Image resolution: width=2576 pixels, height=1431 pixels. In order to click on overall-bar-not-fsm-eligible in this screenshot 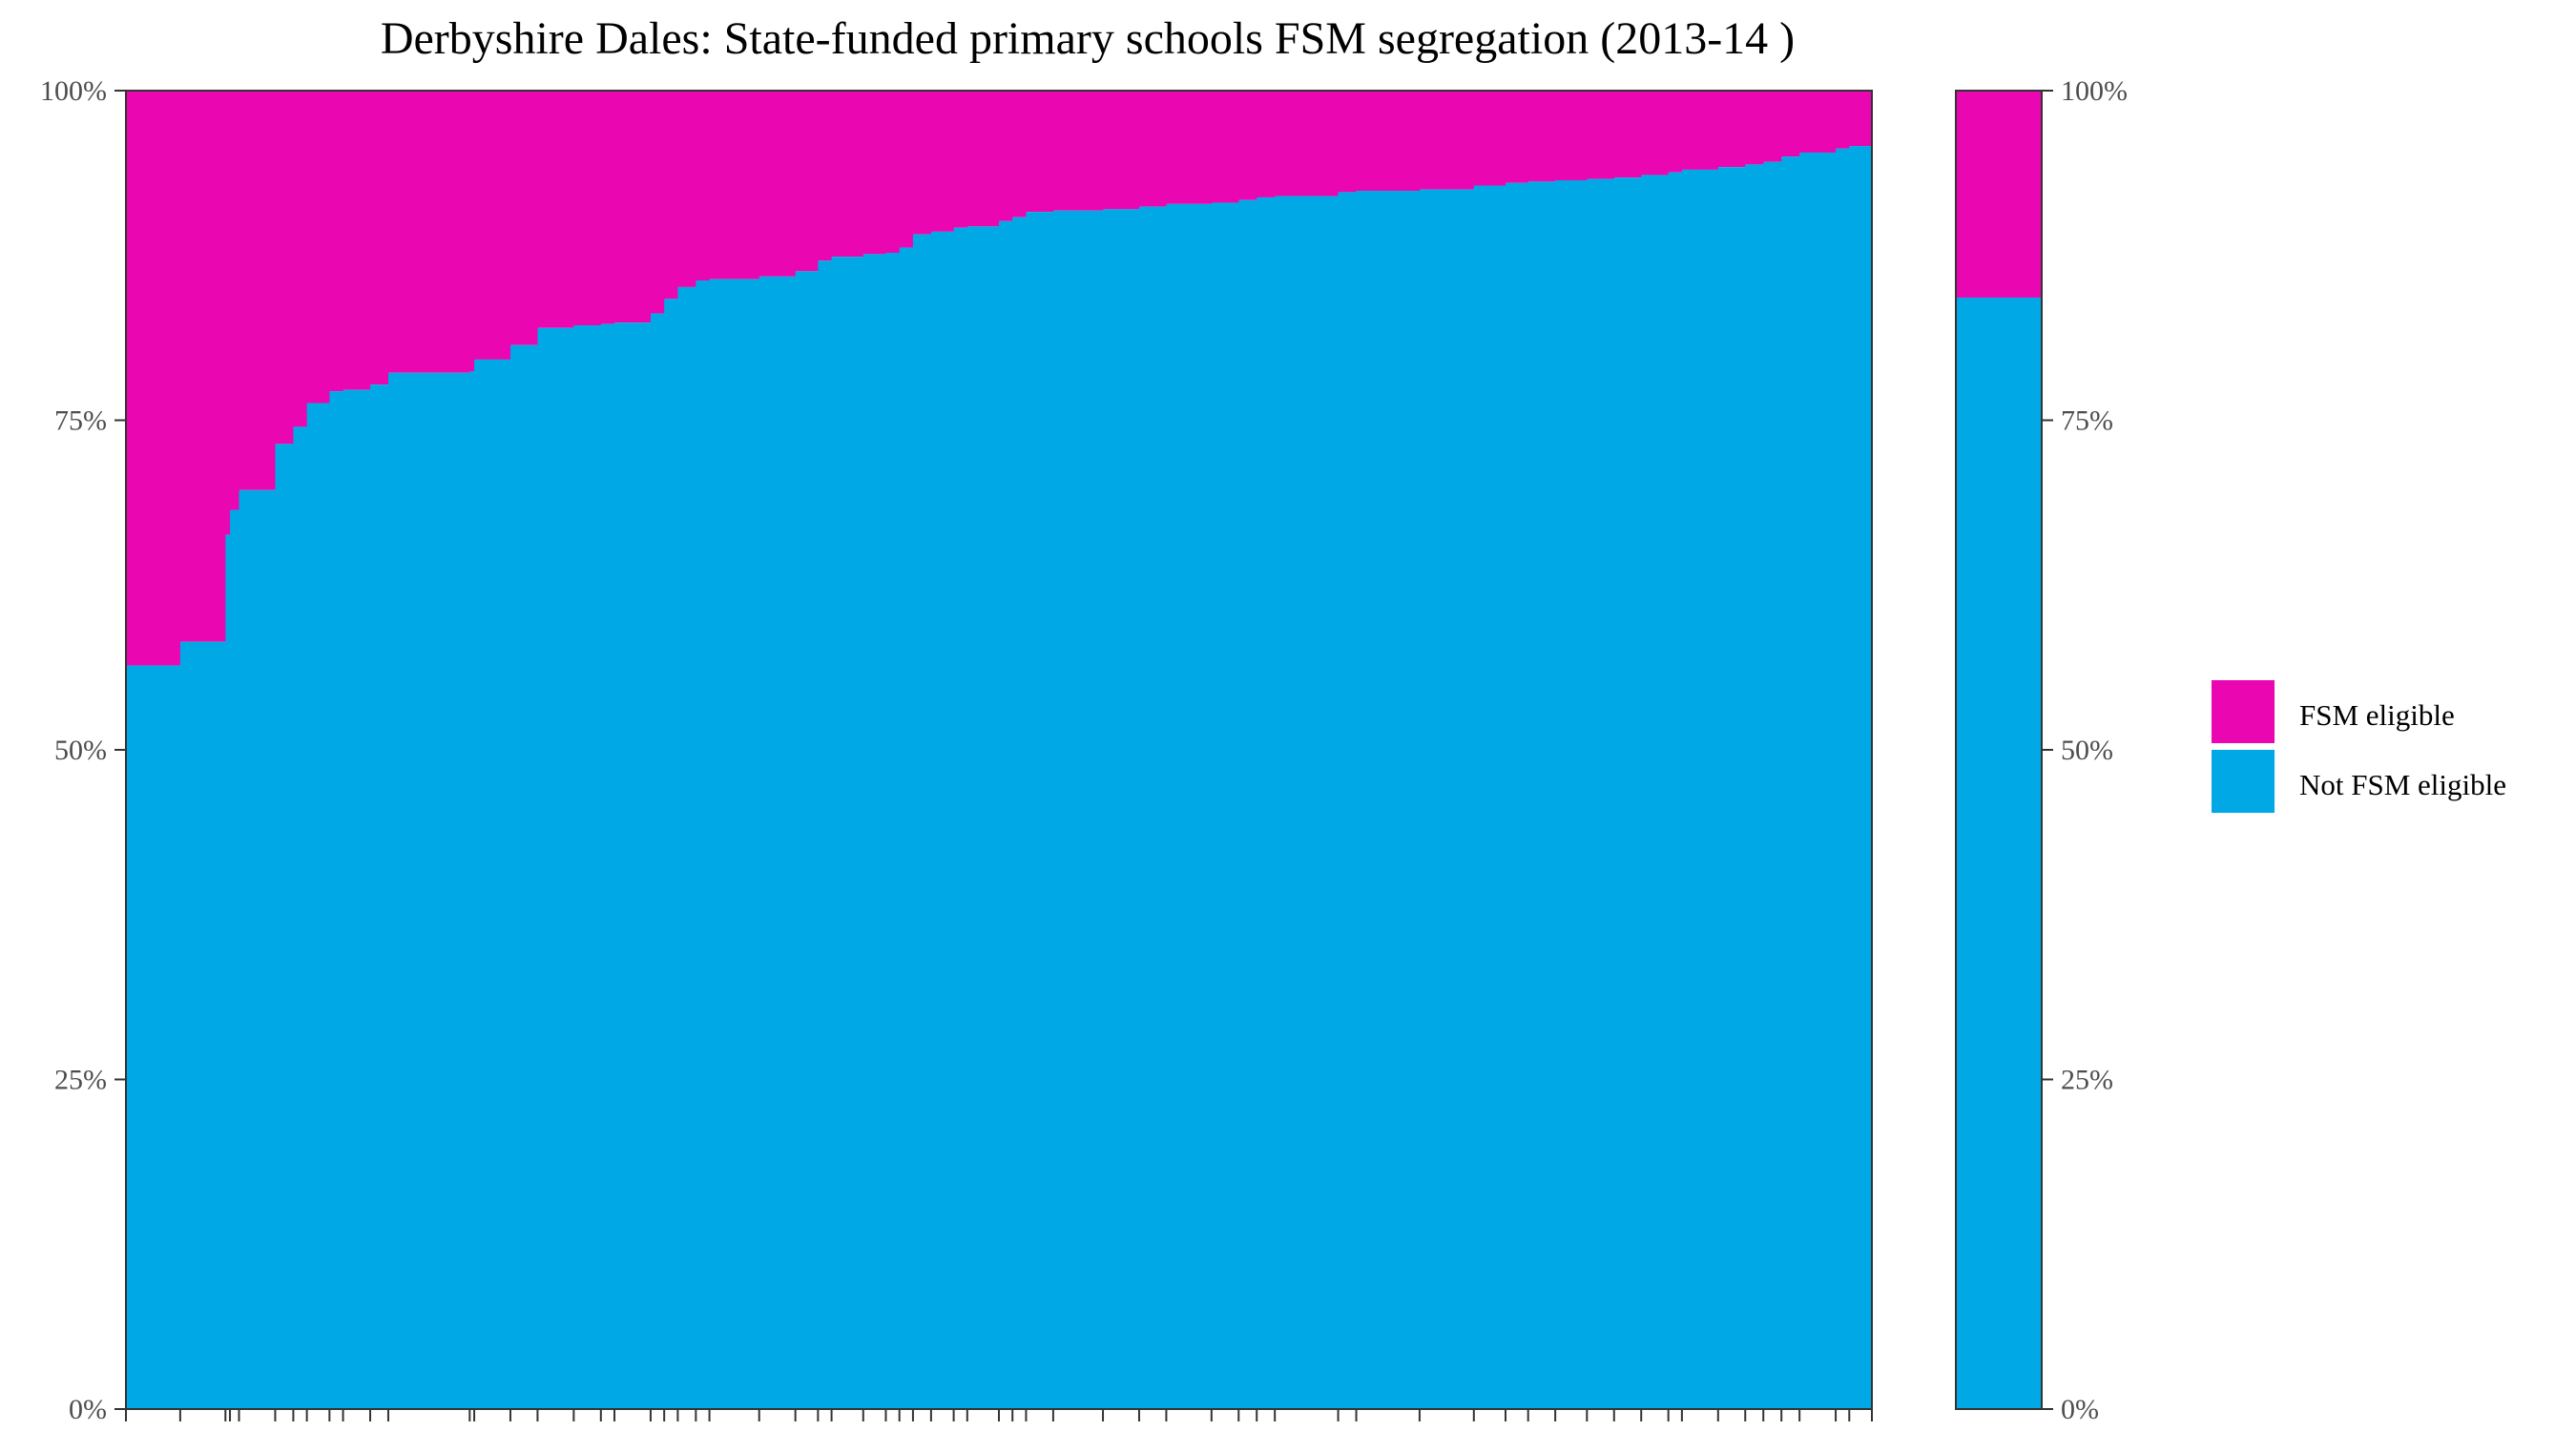, I will do `click(1999, 853)`.